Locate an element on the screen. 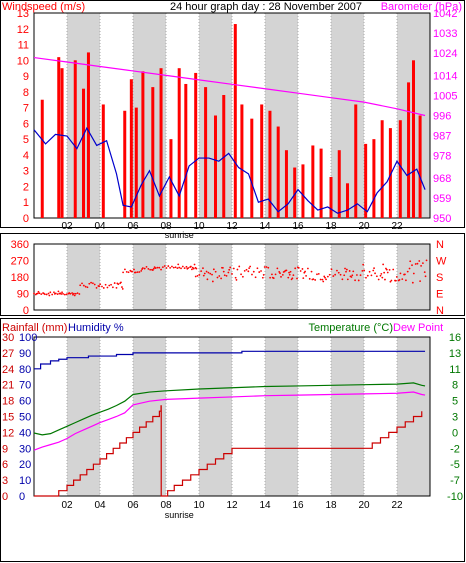 The height and width of the screenshot is (563, 466). direction-y-tick-label: 360 is located at coordinates (20, 245).